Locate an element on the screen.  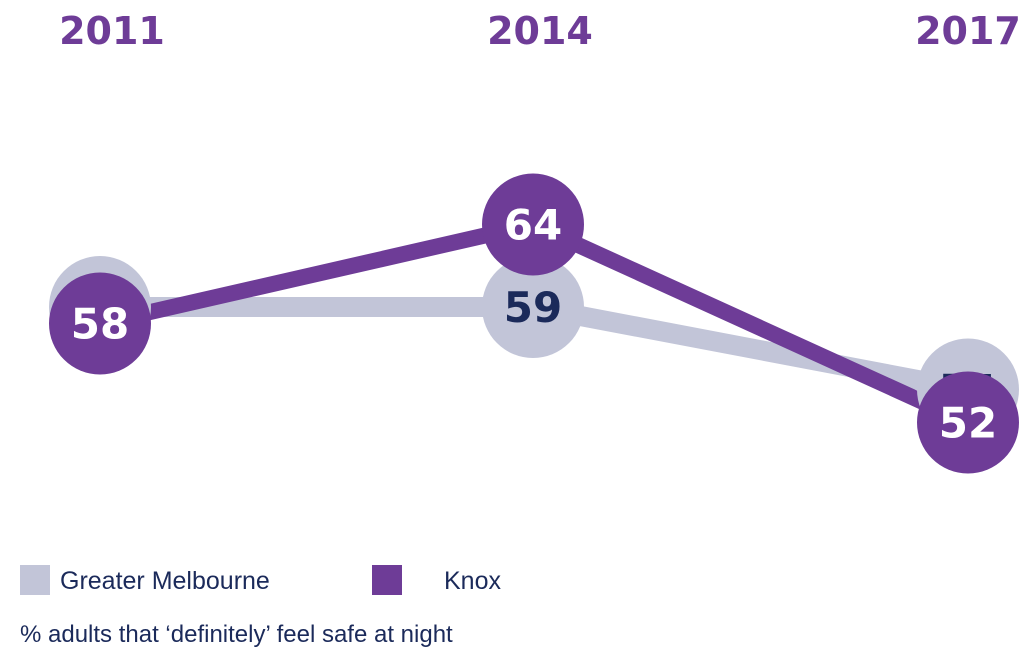
x-tick-label-2014: 2014 is located at coordinates (540, 31).